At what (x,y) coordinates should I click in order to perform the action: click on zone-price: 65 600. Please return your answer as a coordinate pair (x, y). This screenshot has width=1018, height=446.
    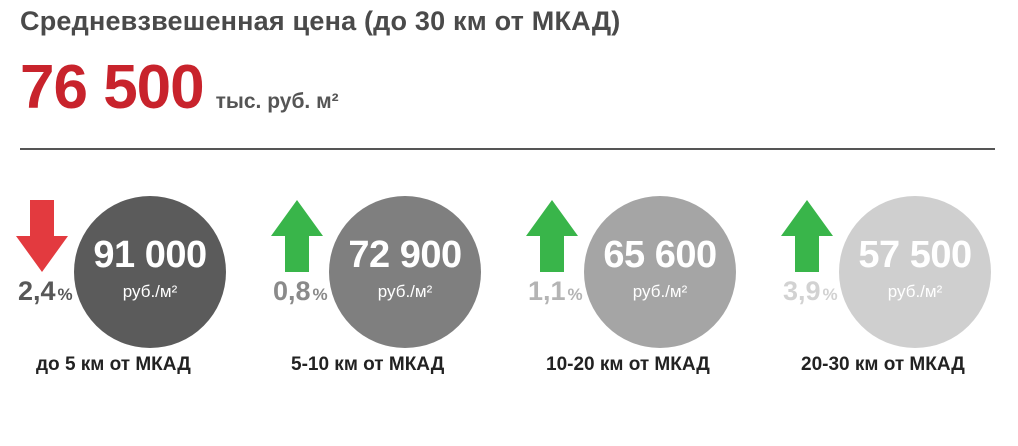
    Looking at the image, I should click on (660, 255).